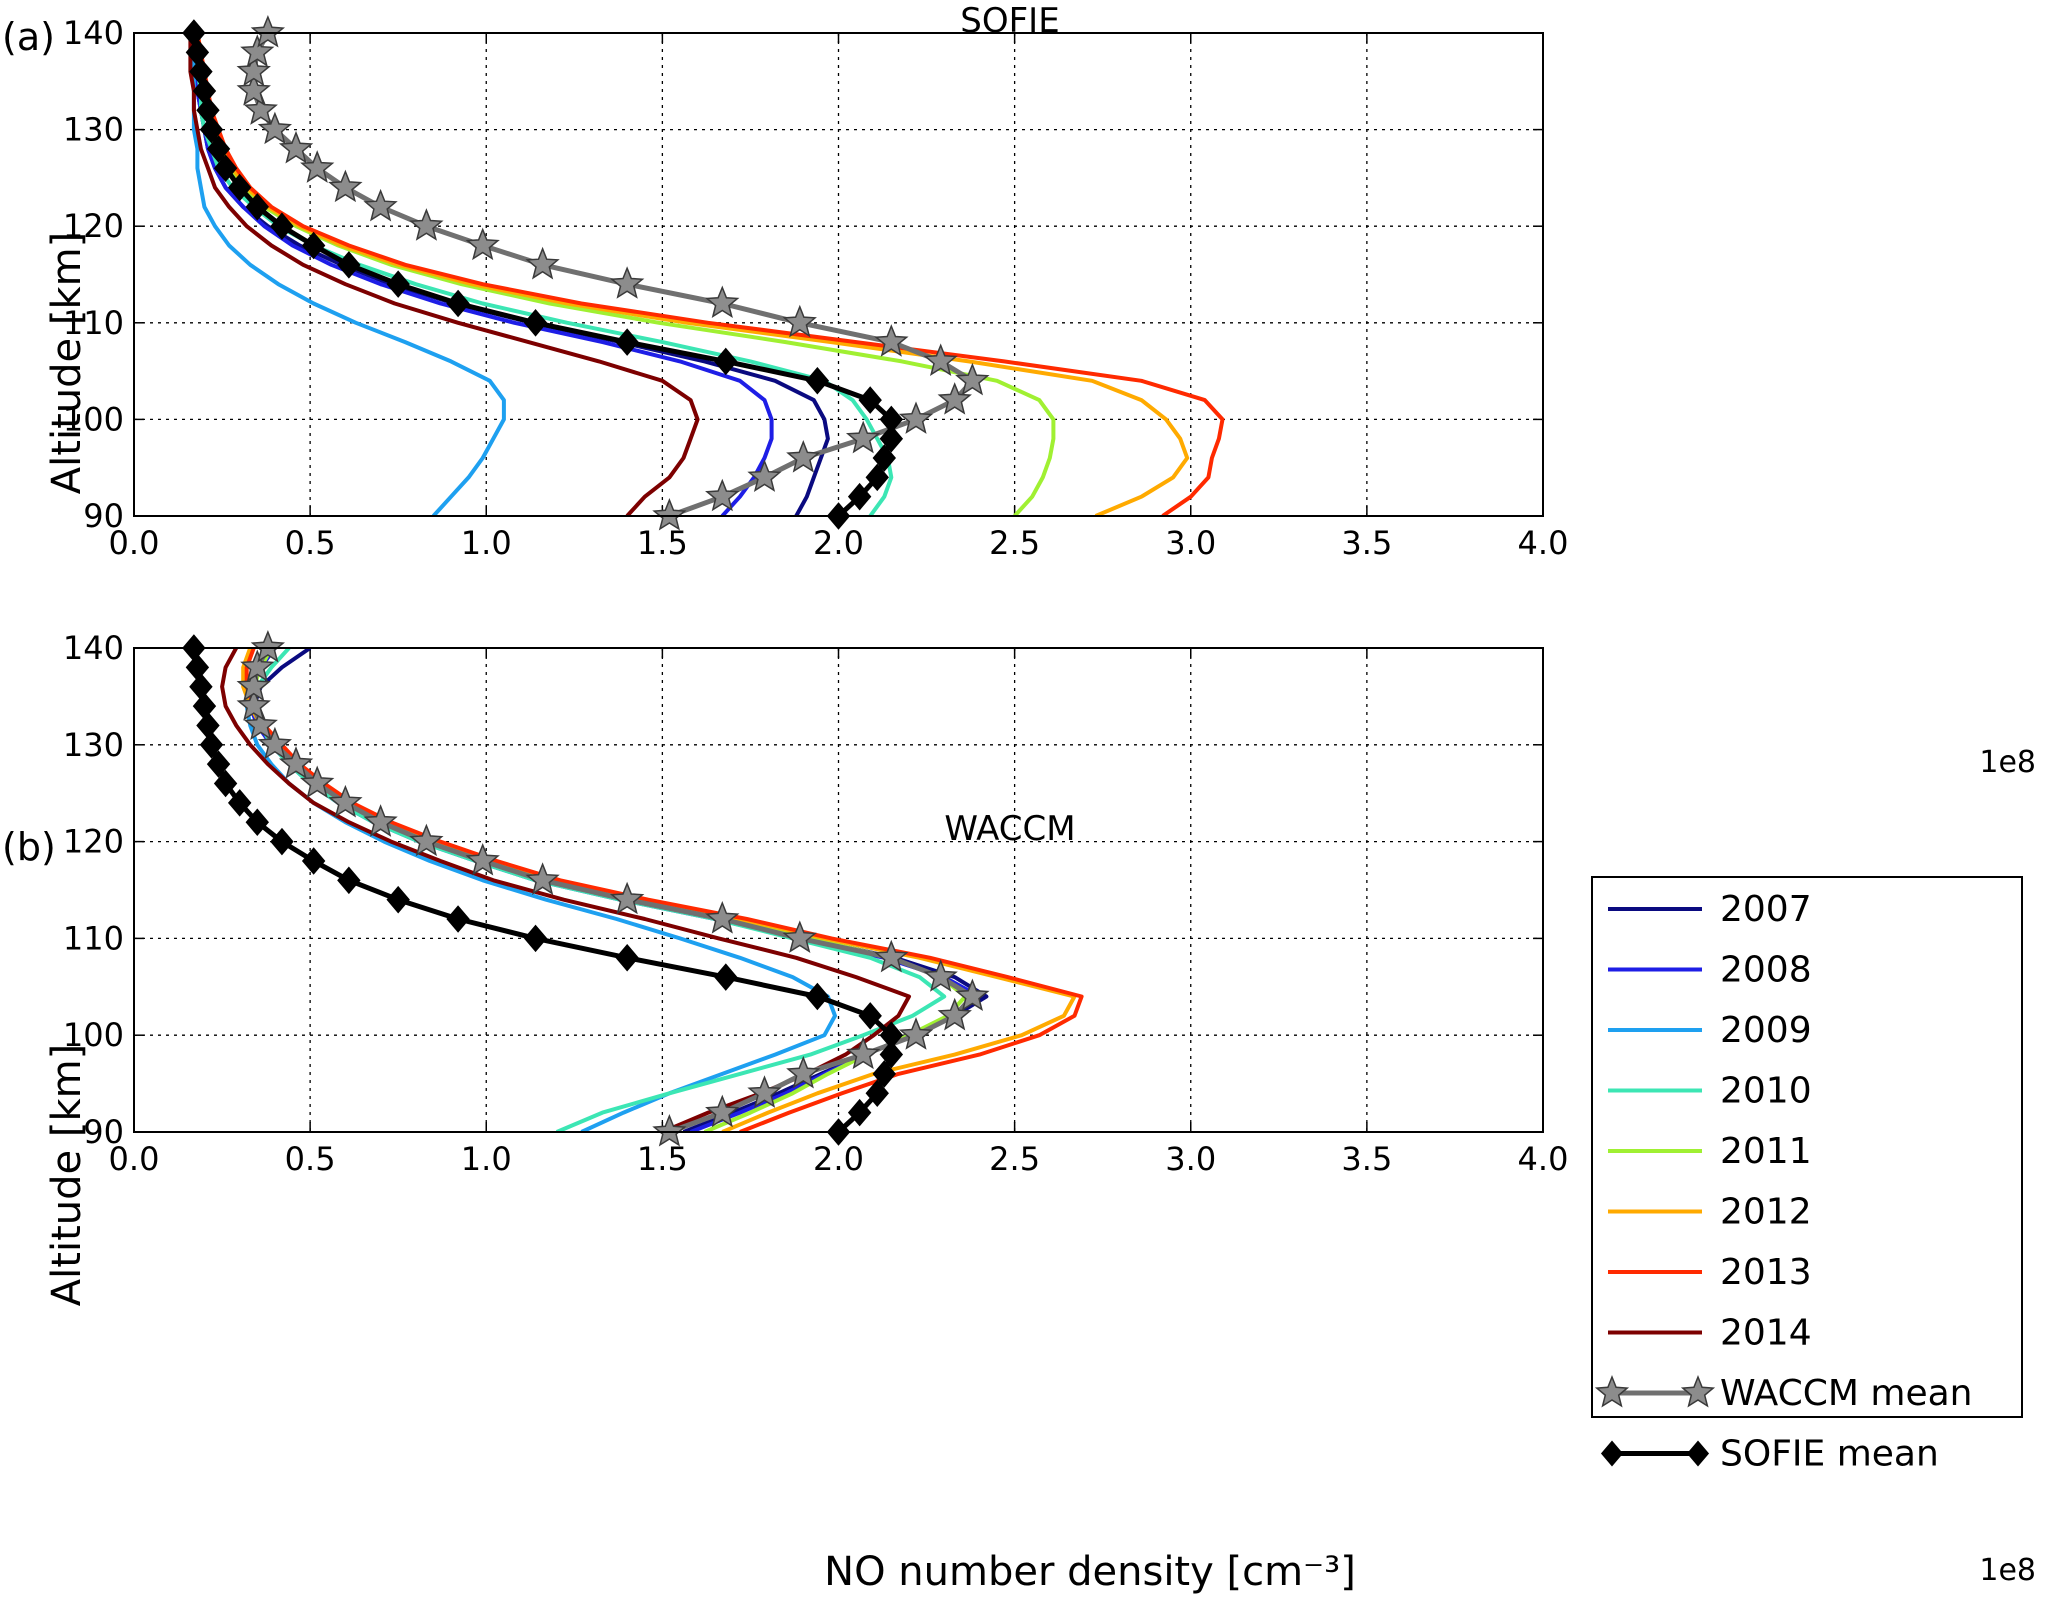 This screenshot has height=1600, width=2067. I want to click on y-tick-label: 90, so click(103, 1132).